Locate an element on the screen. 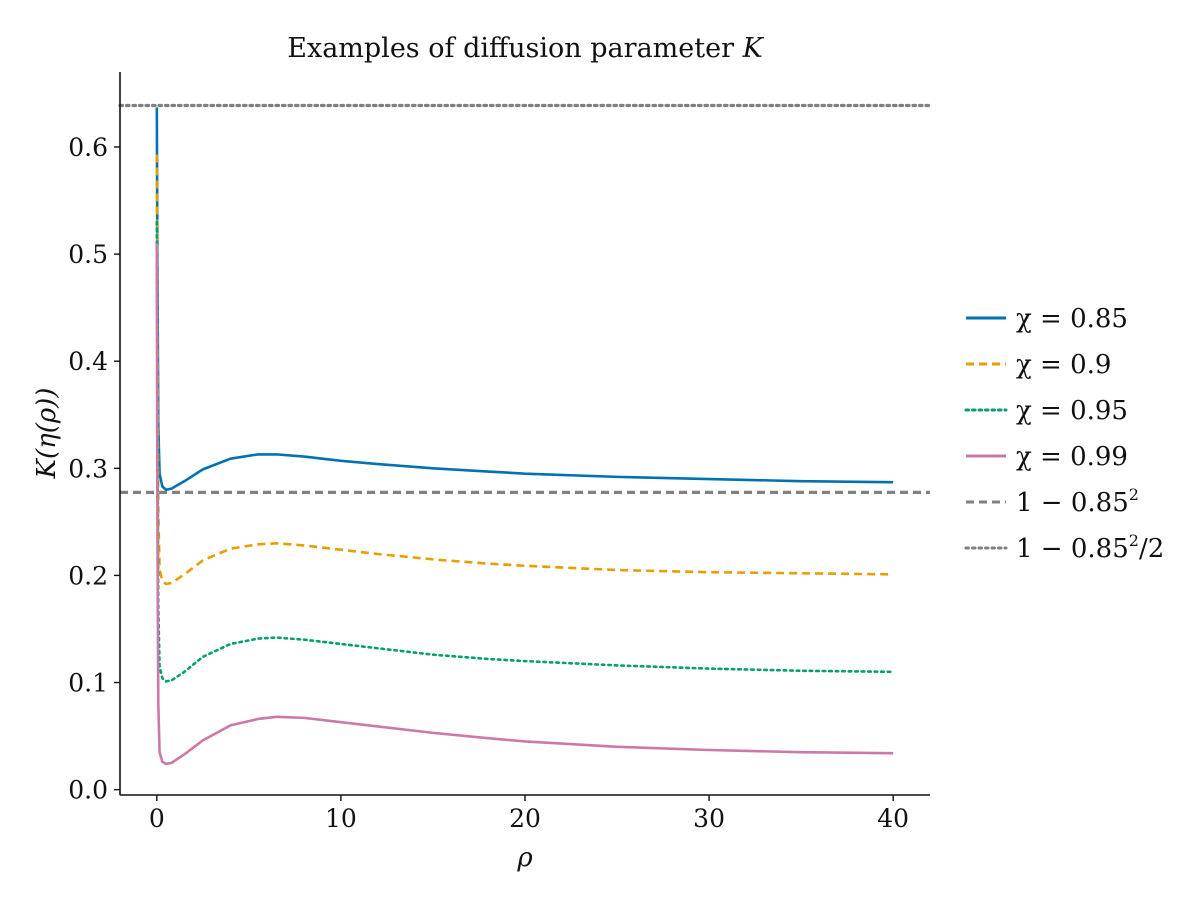 The width and height of the screenshot is (1200, 900). x-tick-label: 40 is located at coordinates (893, 818).